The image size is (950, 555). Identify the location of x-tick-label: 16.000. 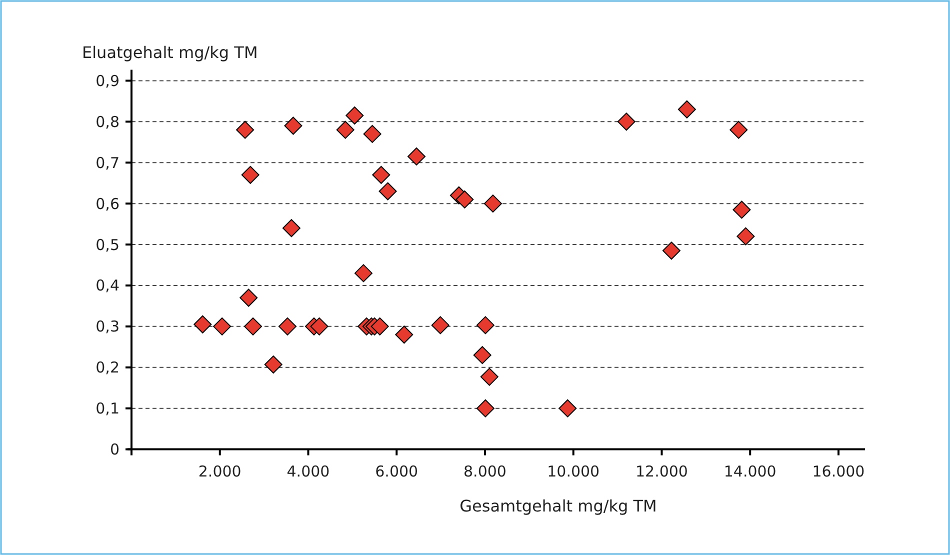
(838, 471).